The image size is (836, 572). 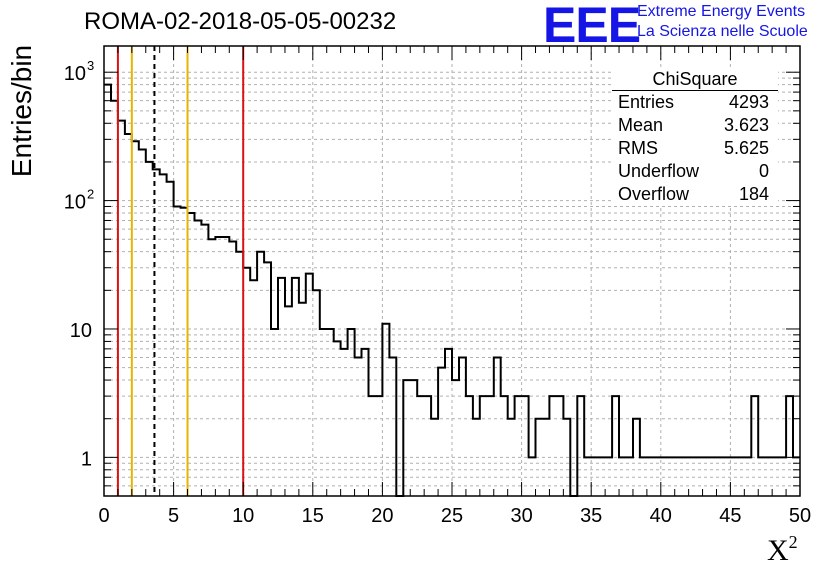 What do you see at coordinates (746, 148) in the screenshot?
I see `stats-value: 5.625` at bounding box center [746, 148].